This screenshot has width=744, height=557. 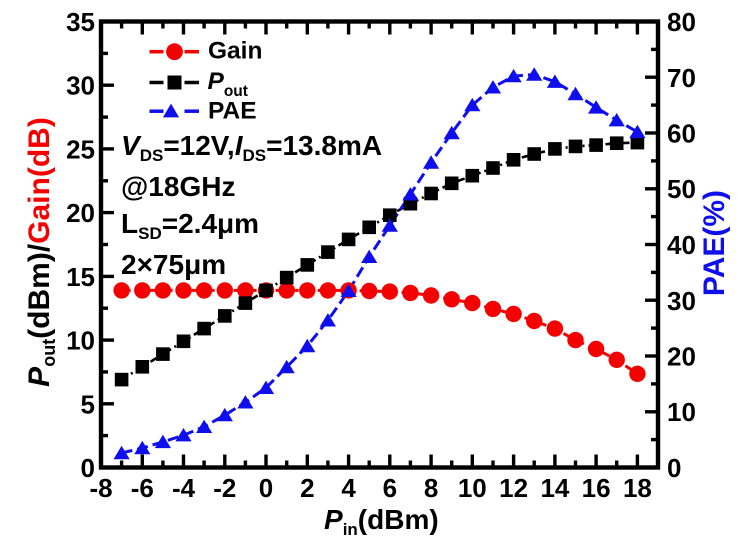 What do you see at coordinates (228, 84) in the screenshot?
I see `svg-text: Pout` at bounding box center [228, 84].